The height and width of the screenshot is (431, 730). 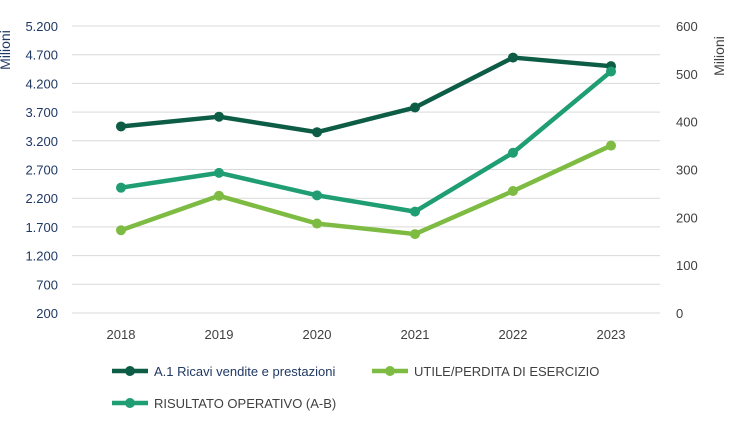 I want to click on left-tick-label: 700, so click(x=47, y=284).